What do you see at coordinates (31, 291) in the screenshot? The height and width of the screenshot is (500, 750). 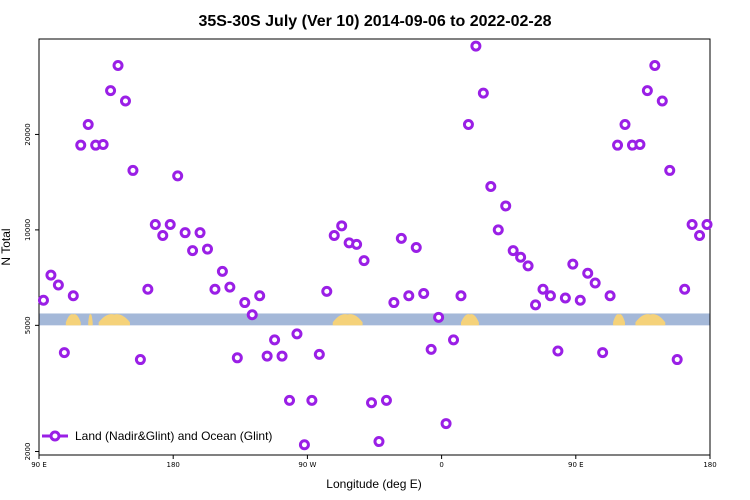 I see `y-axis: 2000 5000 10000 20000` at bounding box center [31, 291].